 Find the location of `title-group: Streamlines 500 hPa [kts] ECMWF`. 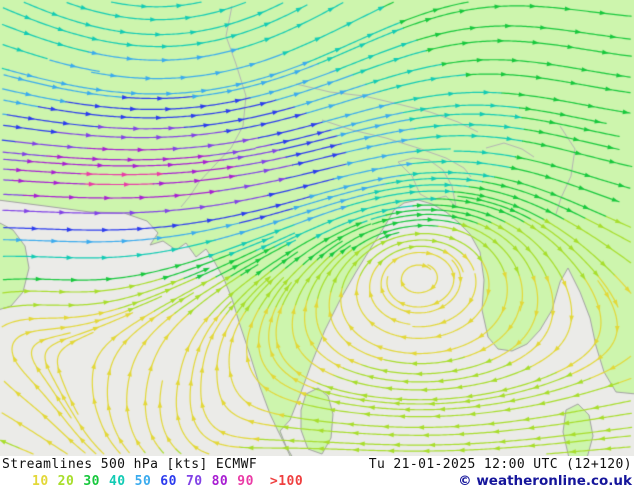

title-group: Streamlines 500 hPa [kts] ECMWF is located at coordinates (129, 465).